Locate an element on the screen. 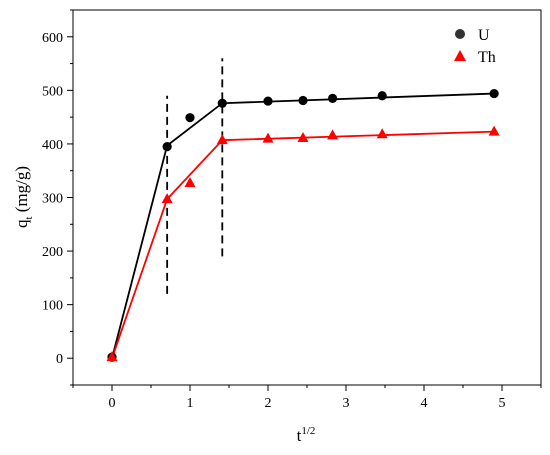  x-tick-label: 5 is located at coordinates (502, 403).